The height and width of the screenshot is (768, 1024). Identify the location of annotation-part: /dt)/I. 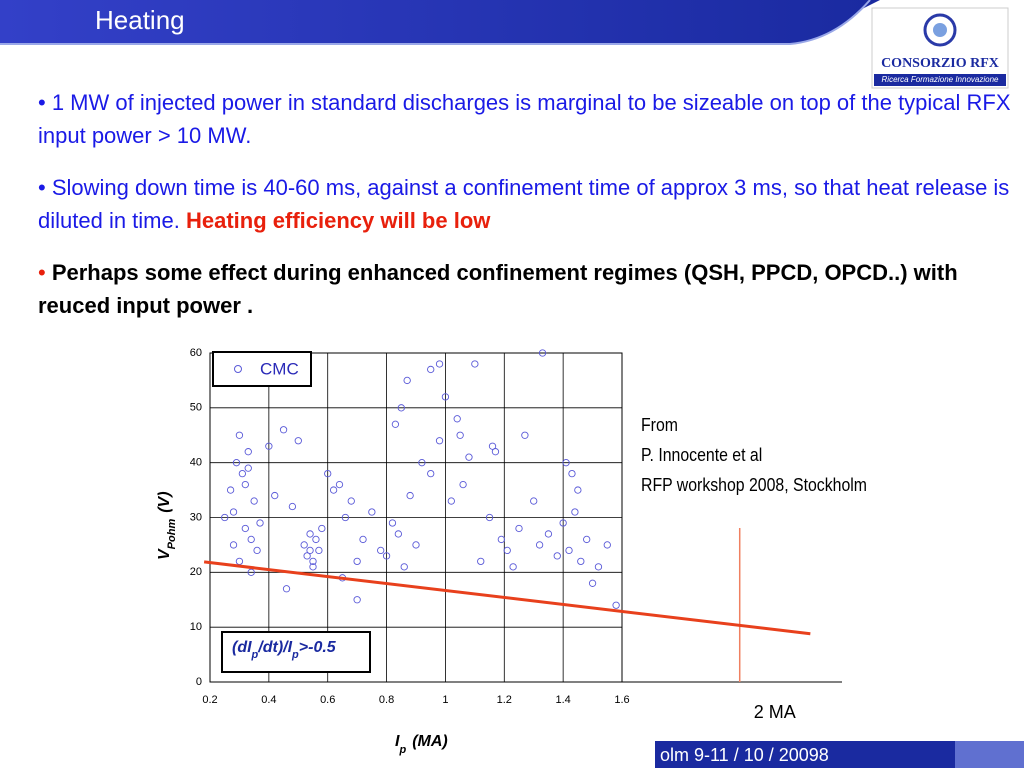
(274, 647).